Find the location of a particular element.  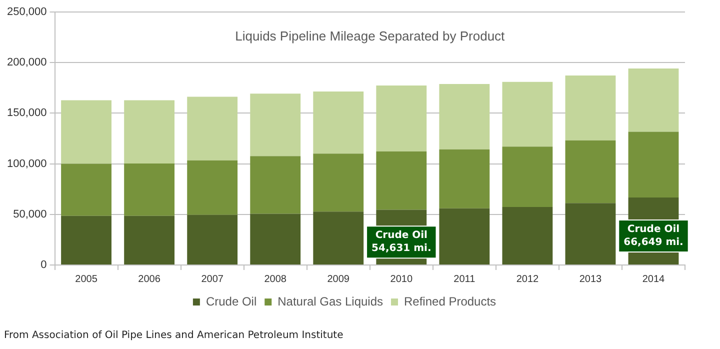

legend-label: Natural Gas Liquids is located at coordinates (331, 301).